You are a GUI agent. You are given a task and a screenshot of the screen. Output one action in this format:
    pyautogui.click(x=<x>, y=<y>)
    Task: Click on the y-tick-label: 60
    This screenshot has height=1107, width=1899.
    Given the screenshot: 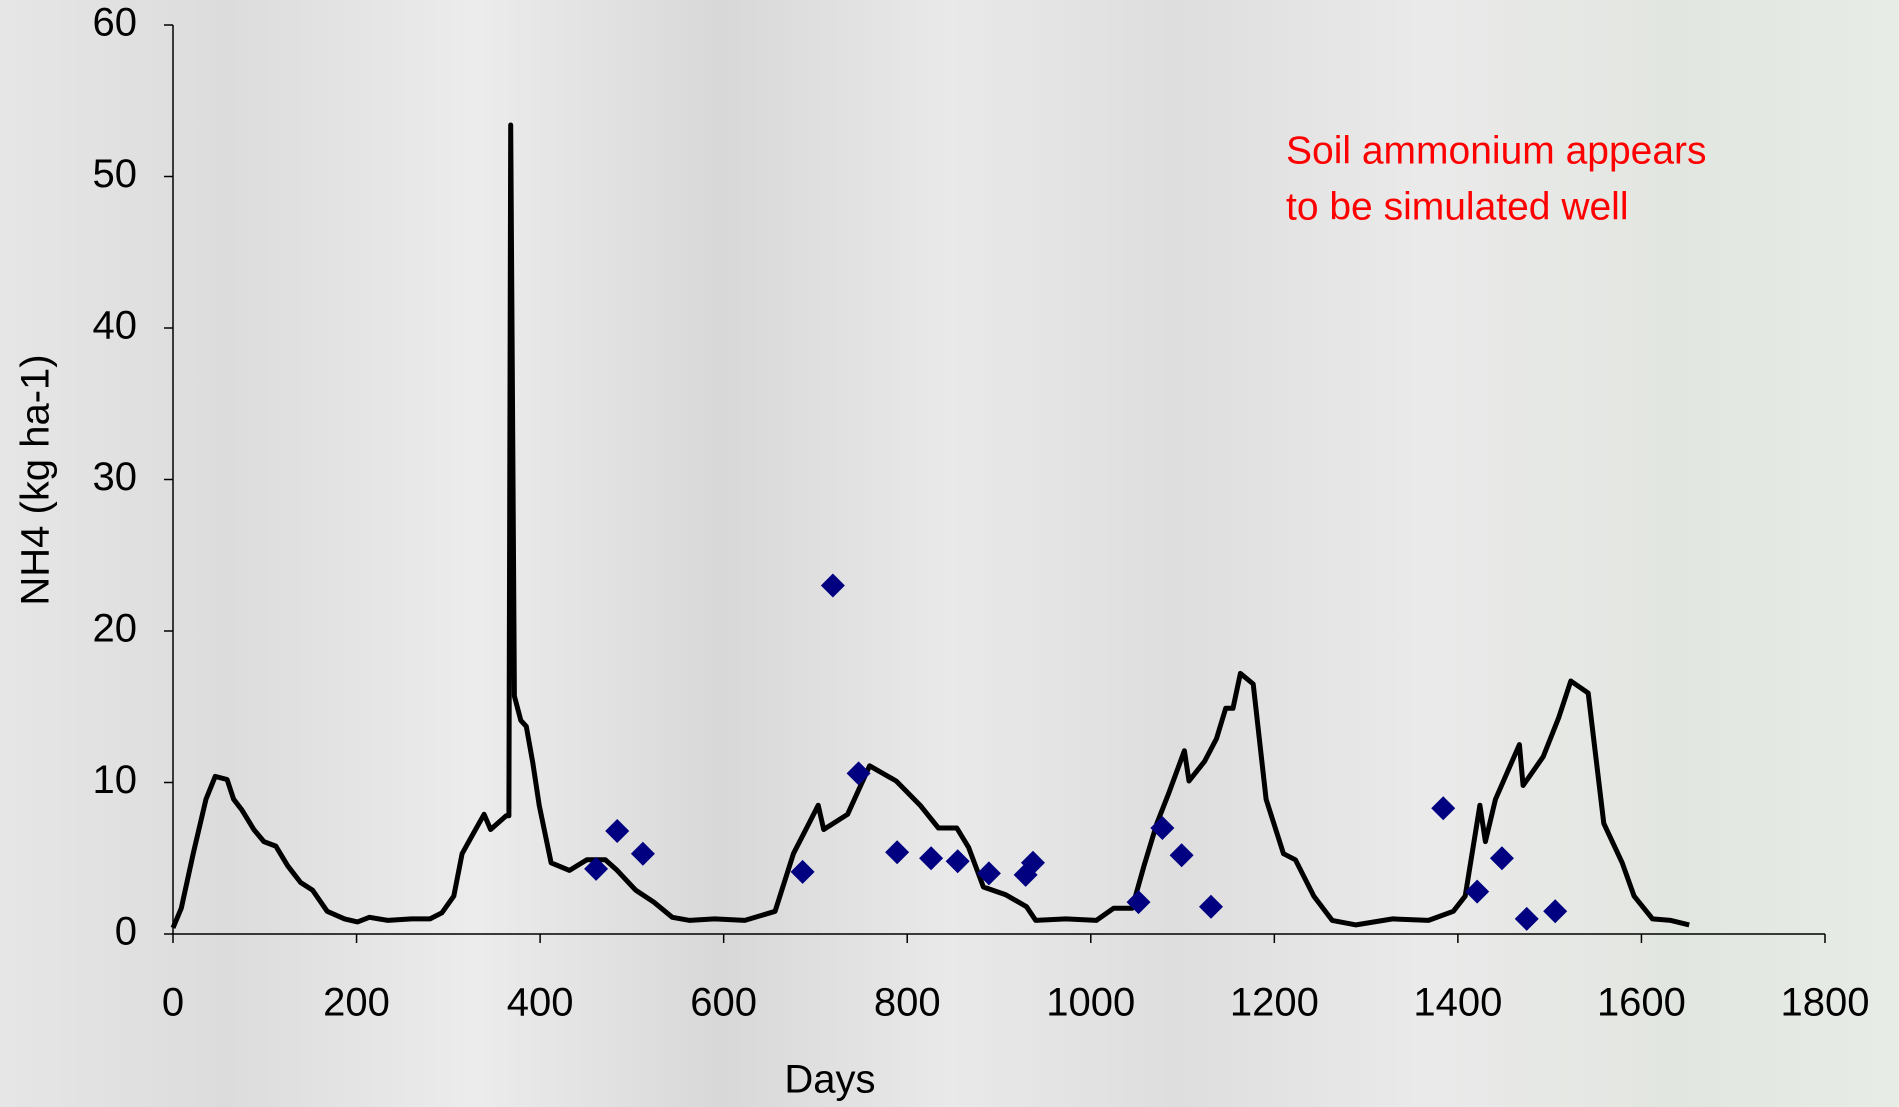 What is the action you would take?
    pyautogui.click(x=115, y=23)
    